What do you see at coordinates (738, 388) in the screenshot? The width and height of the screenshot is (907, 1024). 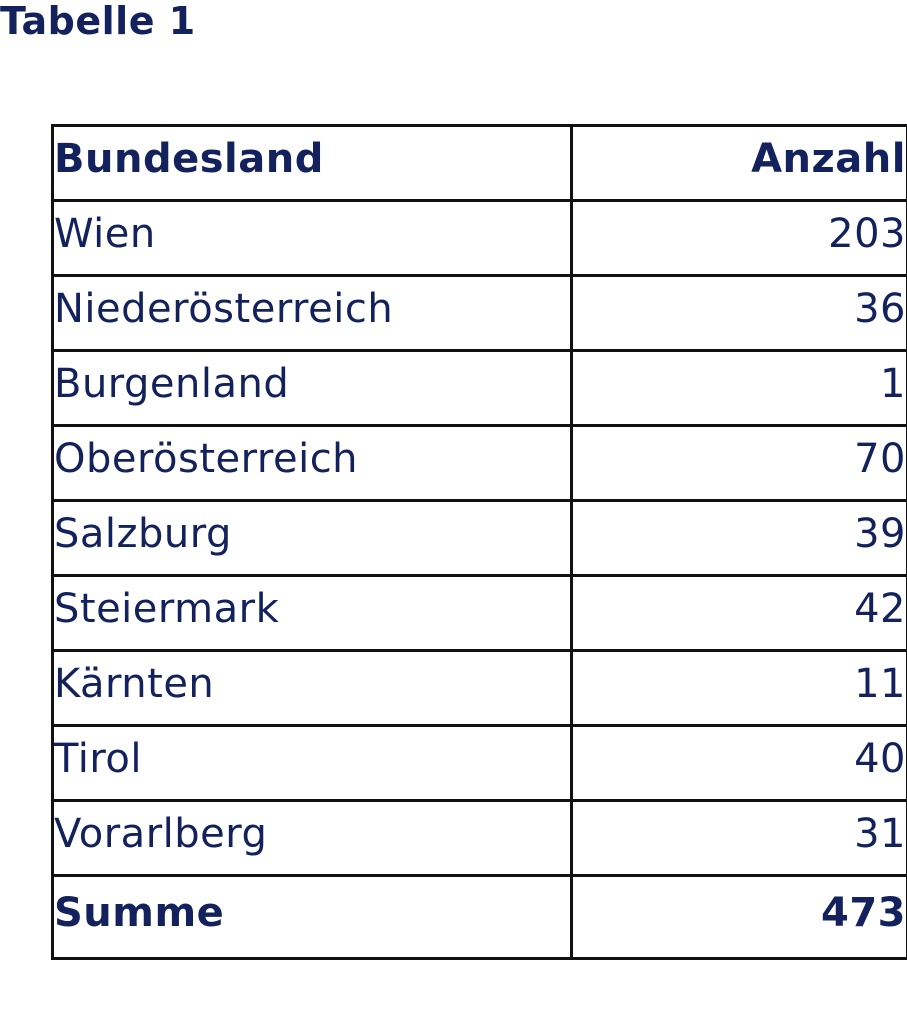 I see `count-cell: 1` at bounding box center [738, 388].